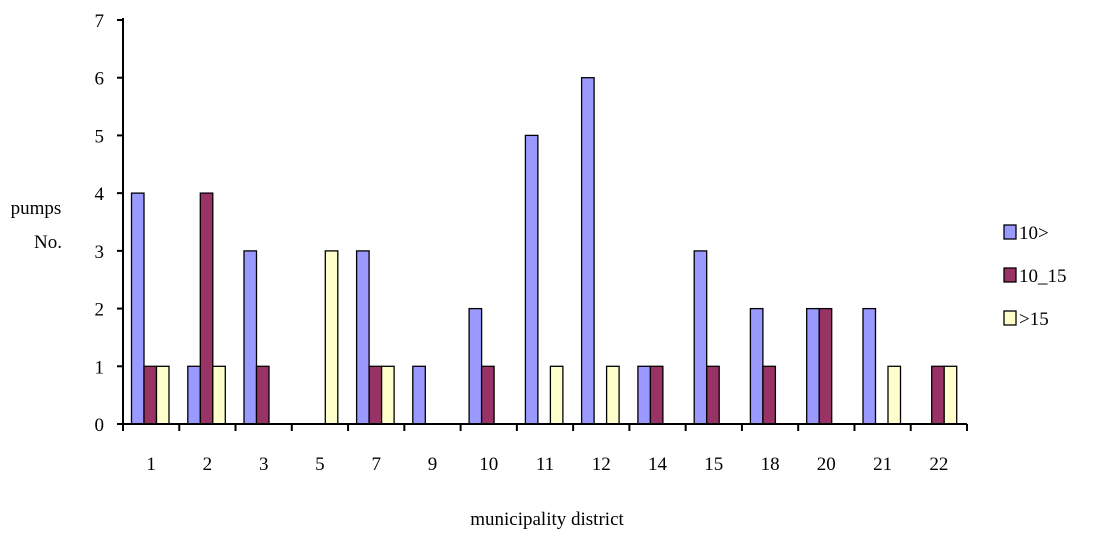 This screenshot has height=545, width=1096. I want to click on bar-10>-9, so click(419, 395).